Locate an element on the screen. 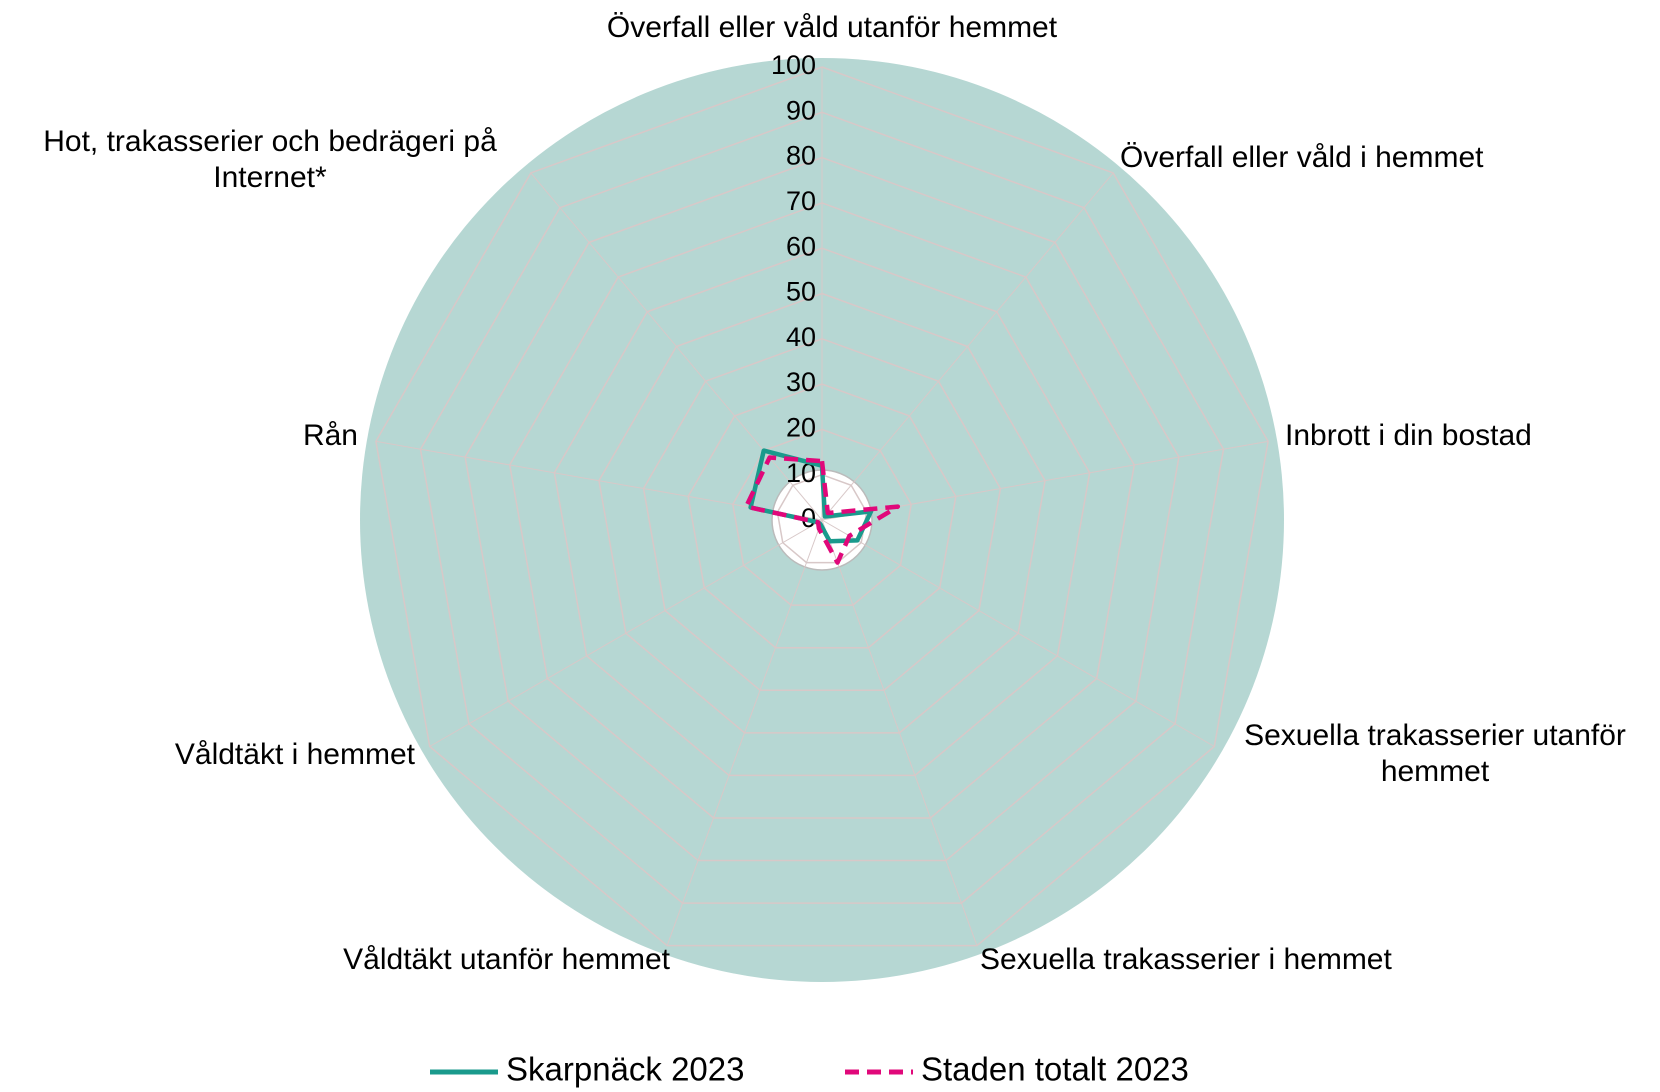 The height and width of the screenshot is (1092, 1660). y-tick-label: 60 is located at coordinates (801, 246).